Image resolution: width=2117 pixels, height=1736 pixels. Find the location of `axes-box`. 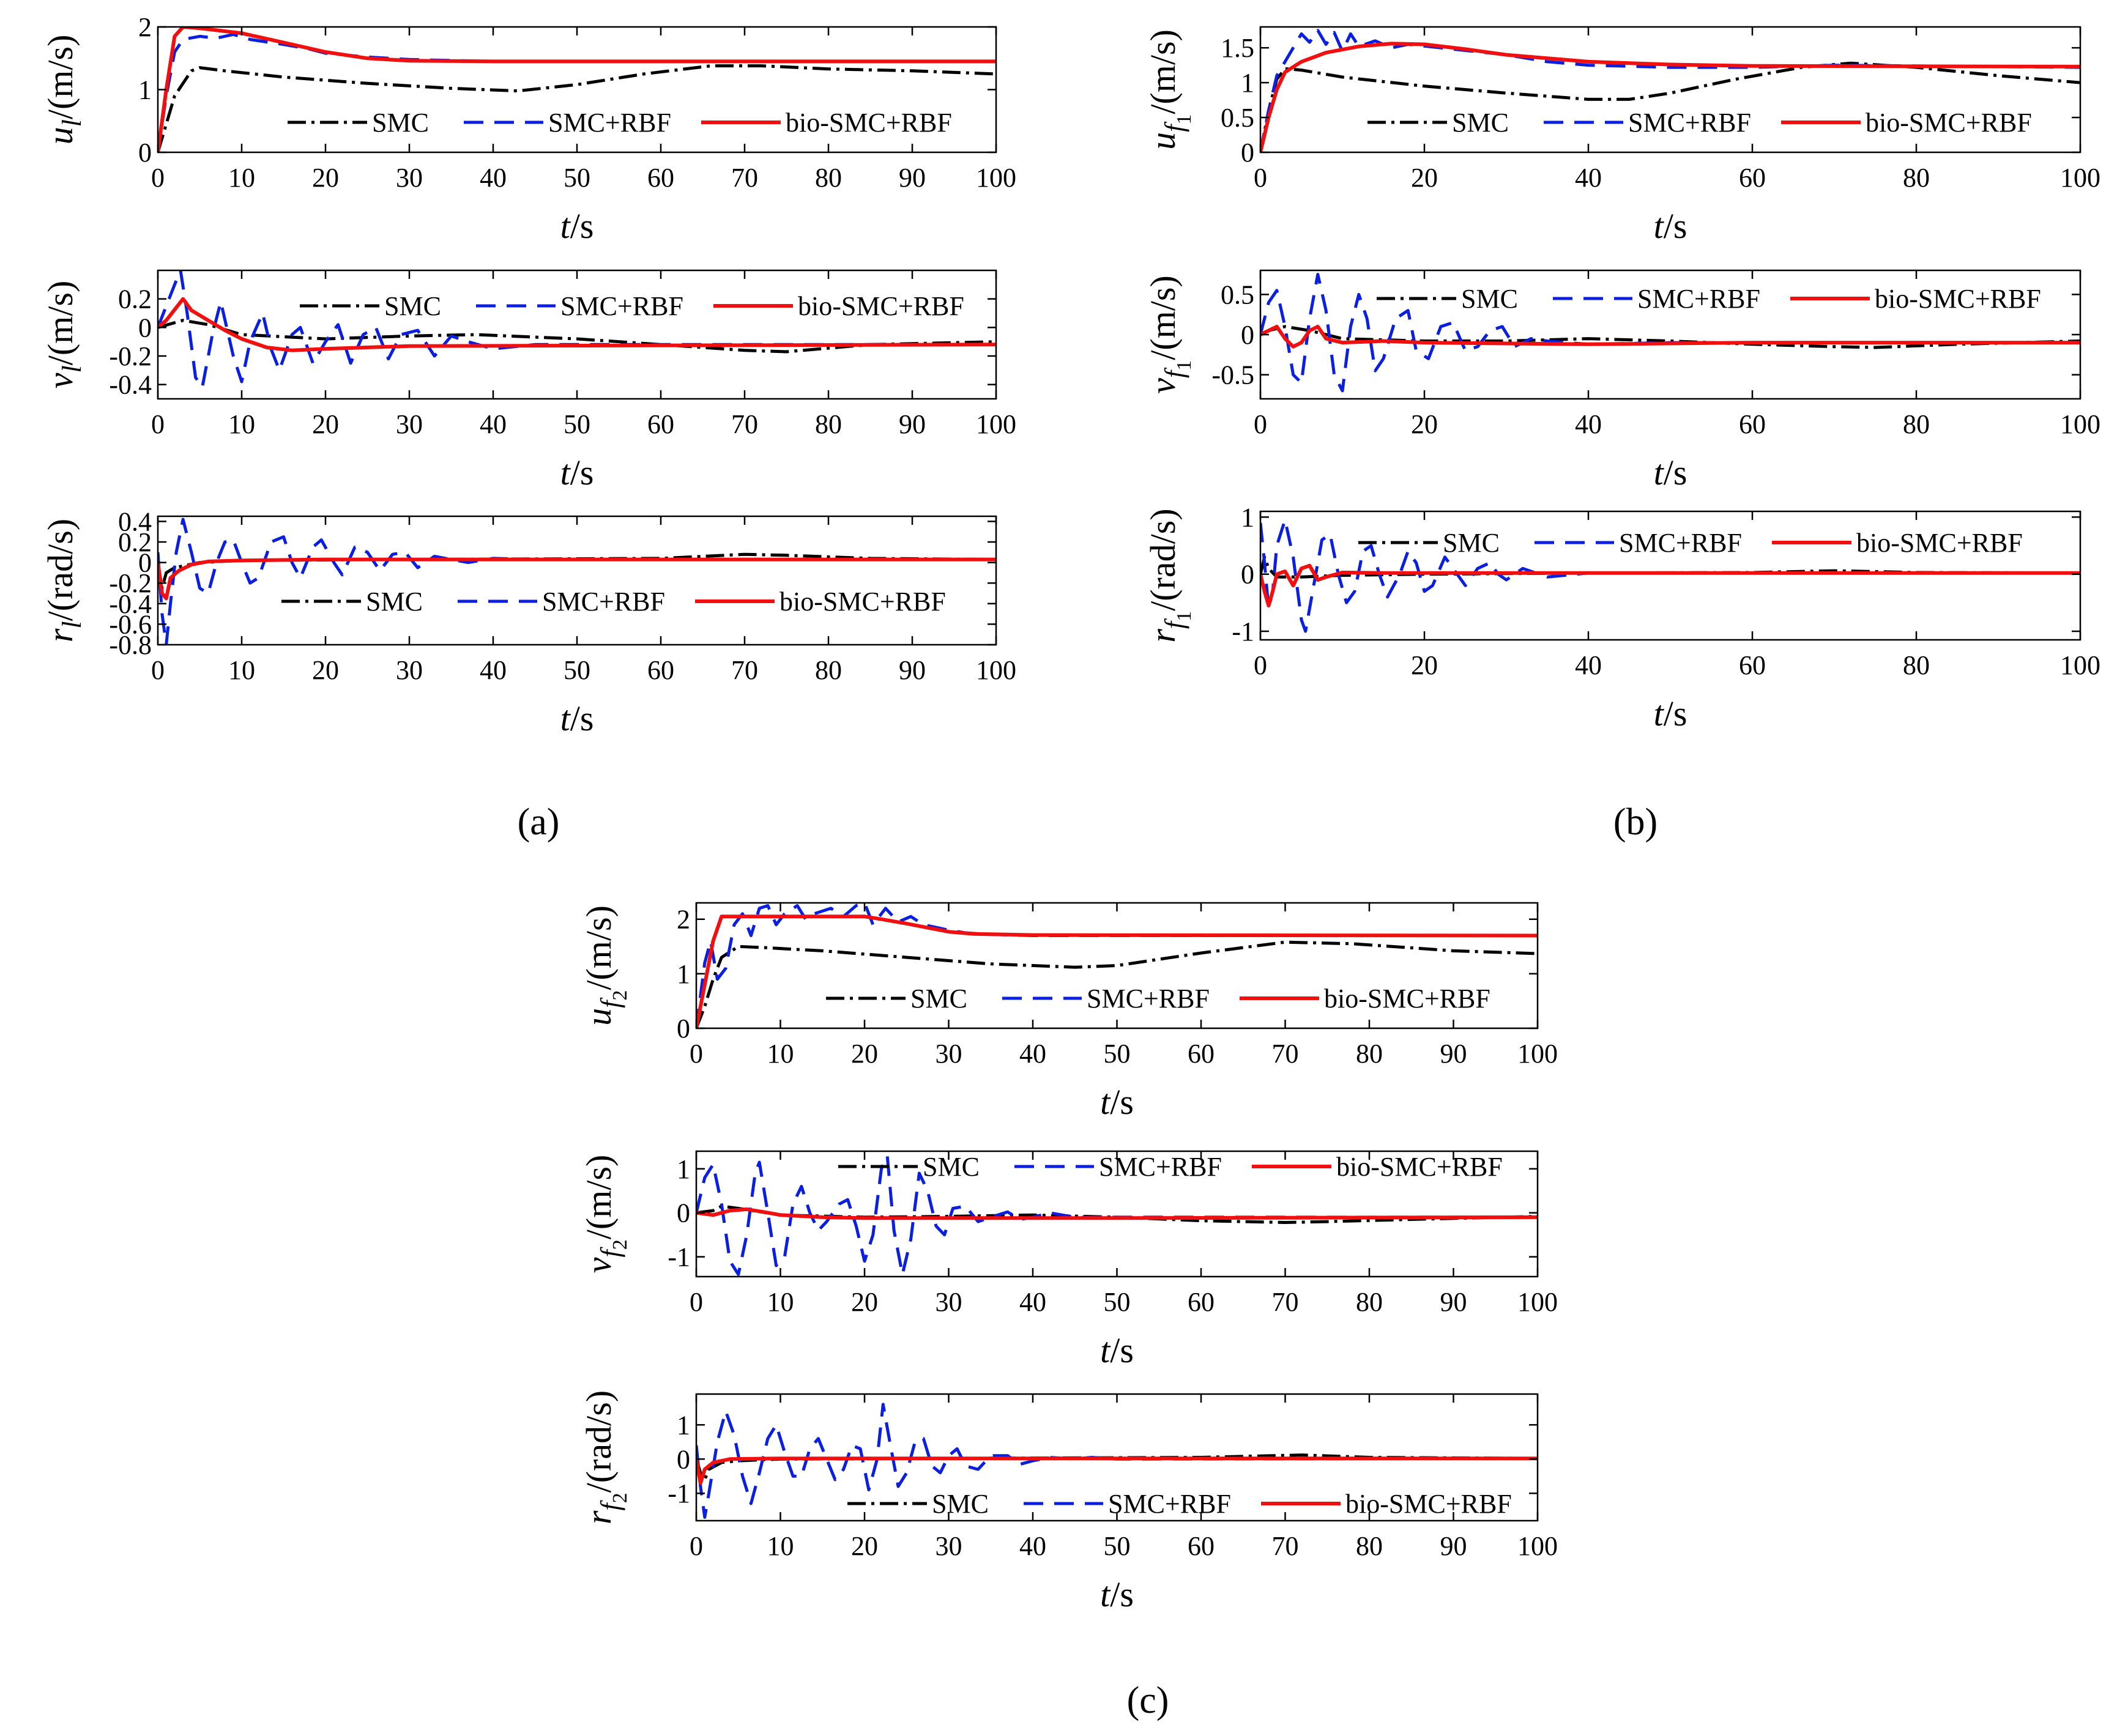

axes-box is located at coordinates (1670, 575).